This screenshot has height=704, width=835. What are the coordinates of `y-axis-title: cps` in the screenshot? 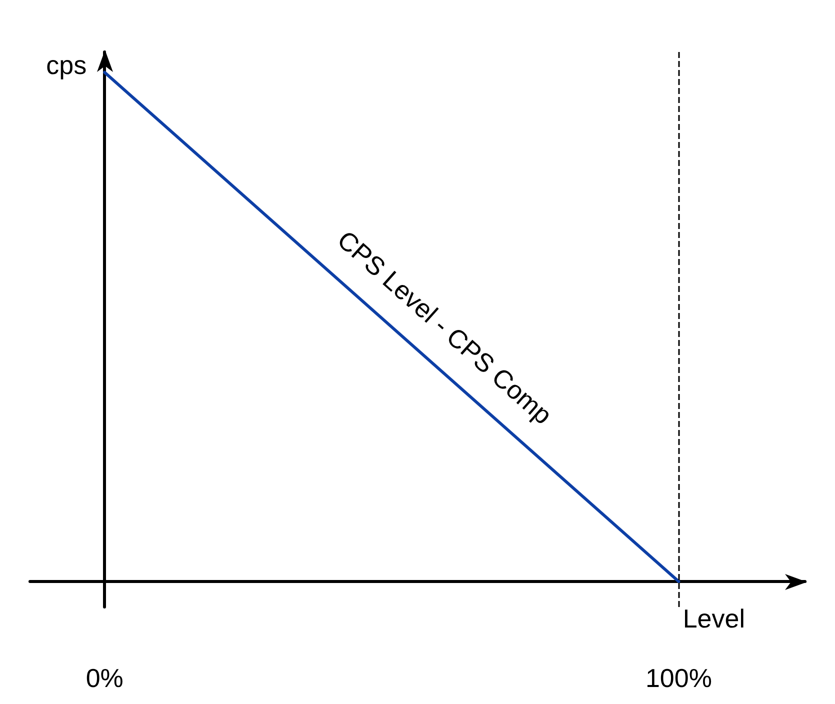 It's located at (66, 65).